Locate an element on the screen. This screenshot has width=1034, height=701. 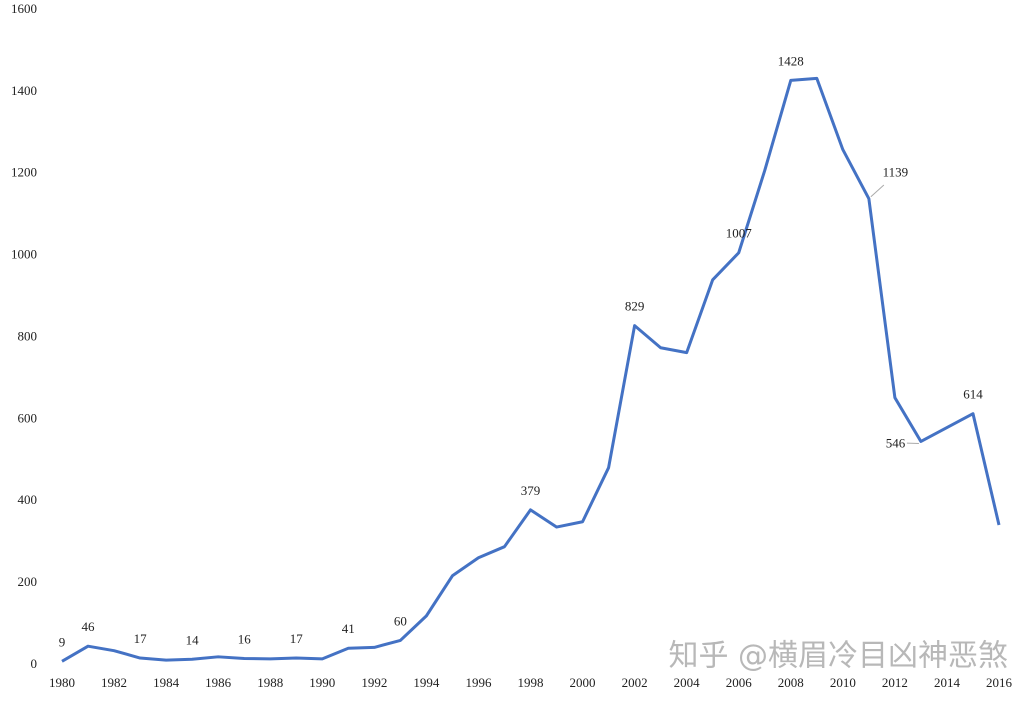
y-tick-label: 200 is located at coordinates (28, 581).